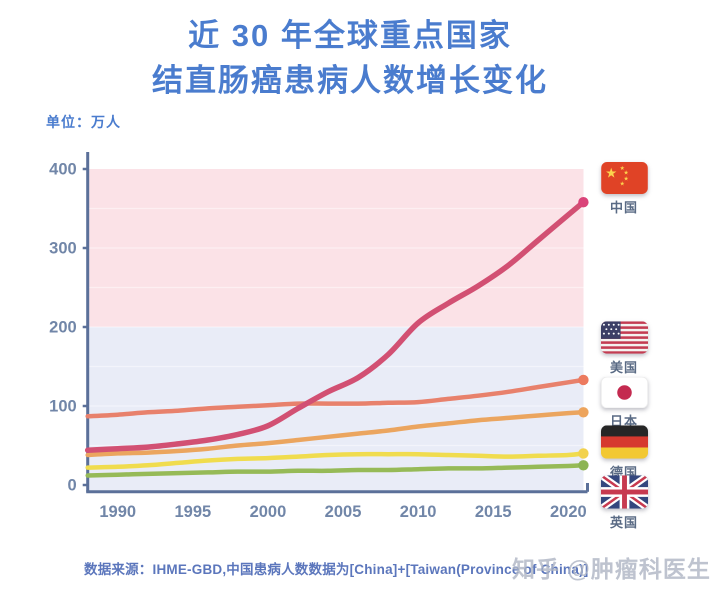 The width and height of the screenshot is (720, 600). What do you see at coordinates (83, 122) in the screenshot?
I see `y-axis-unit-label: 单位：万人` at bounding box center [83, 122].